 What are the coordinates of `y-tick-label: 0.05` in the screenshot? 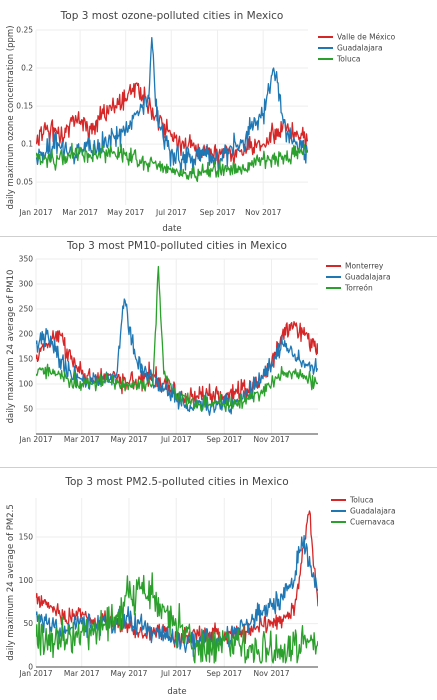 It's located at (24, 182).